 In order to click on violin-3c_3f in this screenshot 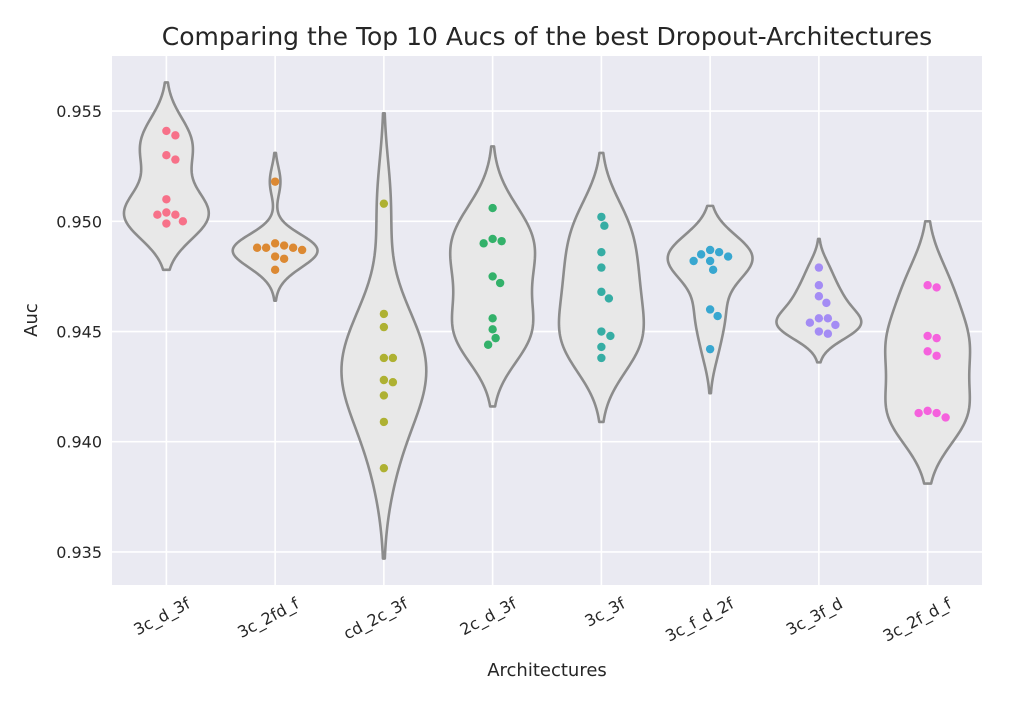, I will do `click(601, 287)`.